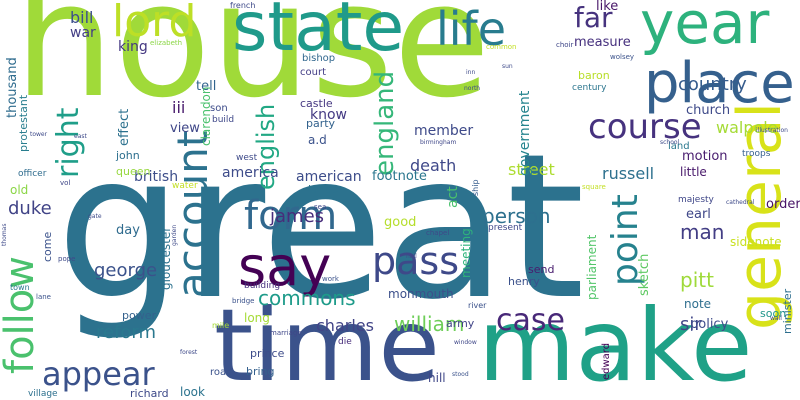 This screenshot has width=800, height=400. What do you see at coordinates (243, 5) in the screenshot?
I see `word-french: french` at bounding box center [243, 5].